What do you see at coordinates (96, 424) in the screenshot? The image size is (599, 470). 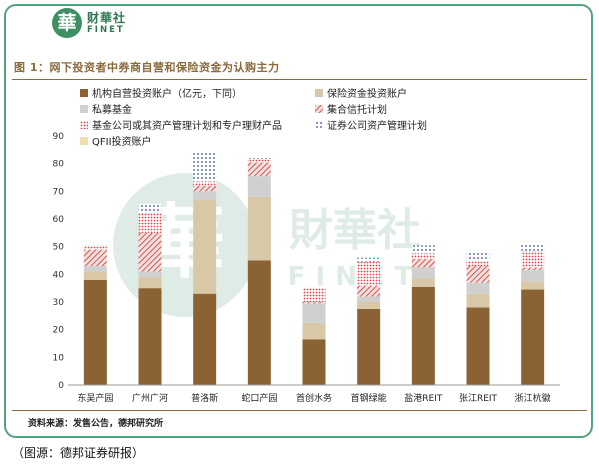 I see `source-note: 资料来源：发售公告，德邦研究所` at bounding box center [96, 424].